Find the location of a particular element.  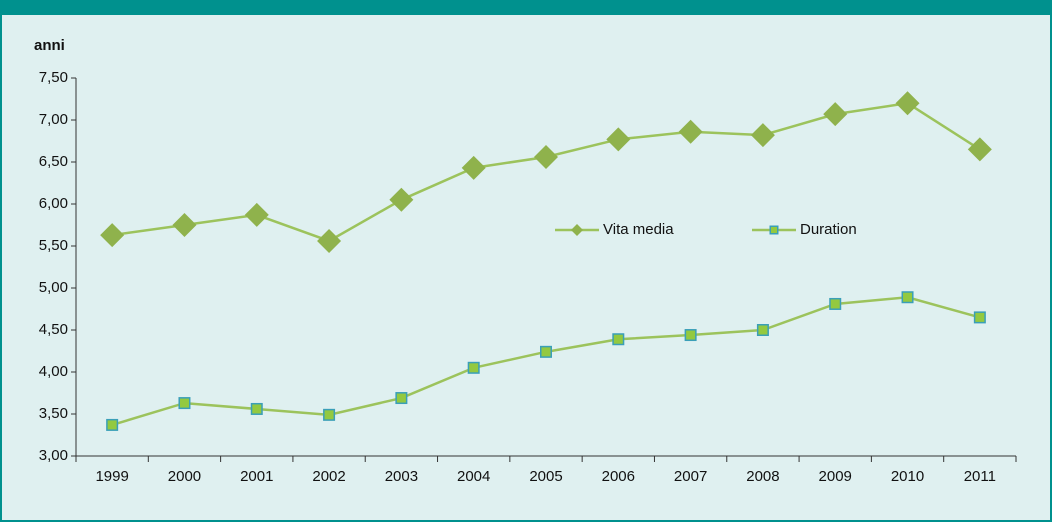

y-tick-label: 7,00 is located at coordinates (53, 119).